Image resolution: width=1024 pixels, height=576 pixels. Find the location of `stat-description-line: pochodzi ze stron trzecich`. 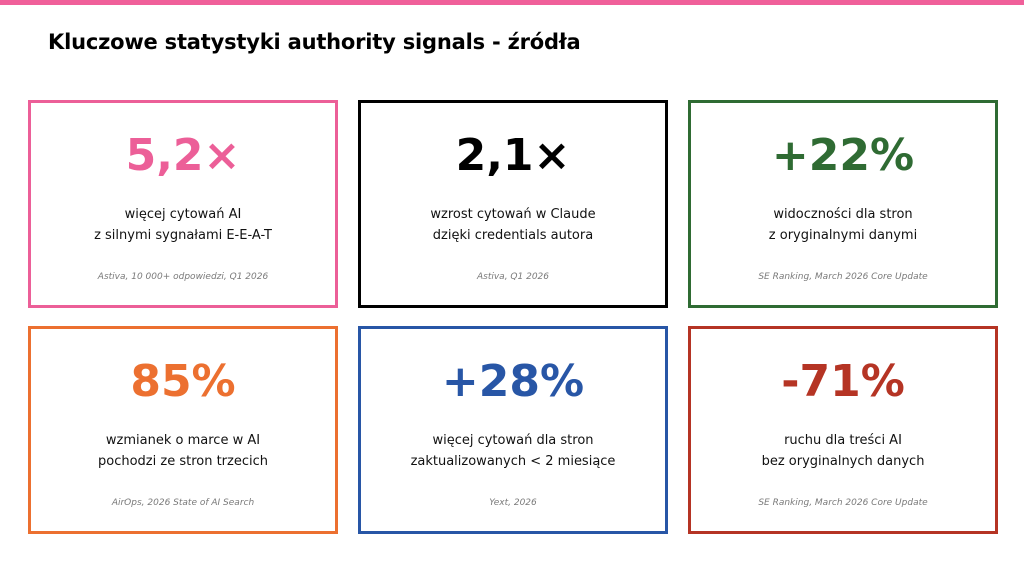

stat-description-line: pochodzi ze stron trzecich is located at coordinates (183, 461).